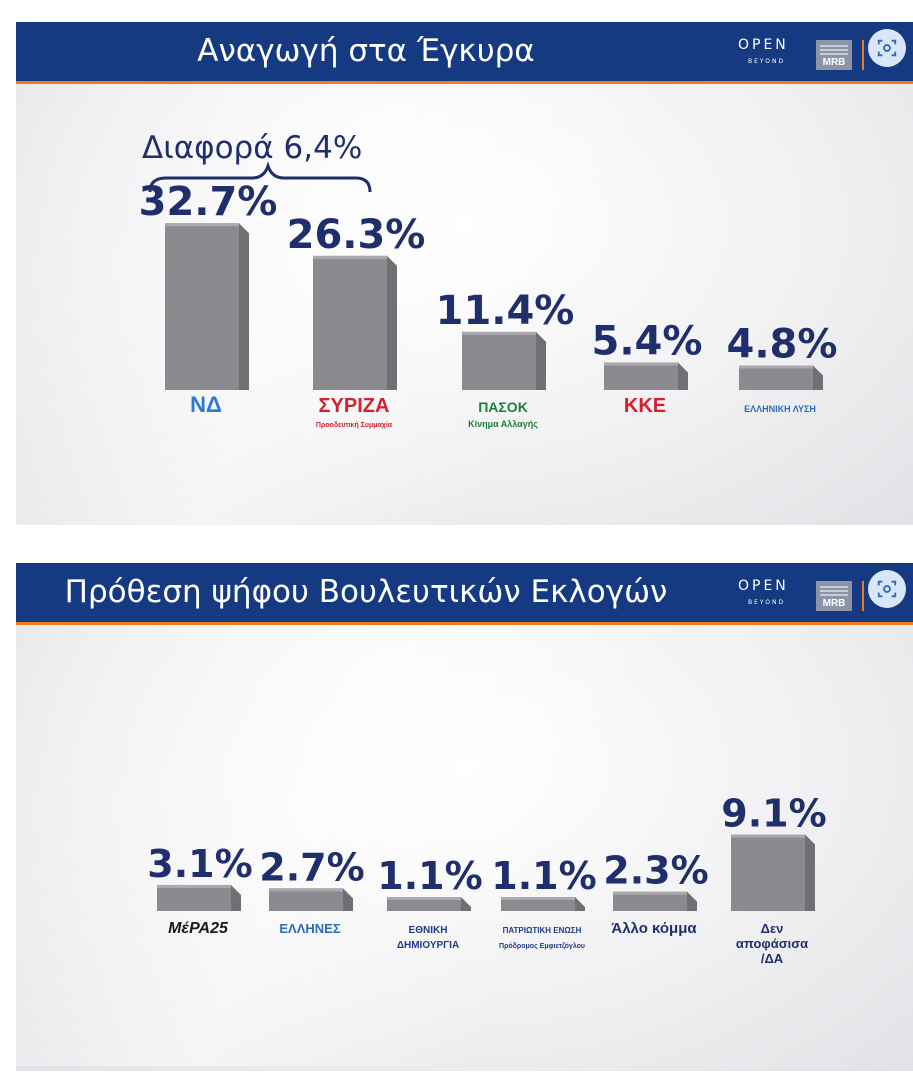 The width and height of the screenshot is (913, 1091). I want to click on value-label: 11.4%, so click(505, 311).